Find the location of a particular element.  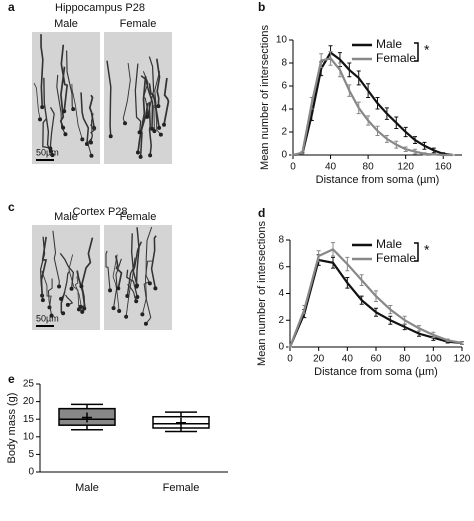

significance: * is located at coordinates (427, 50).